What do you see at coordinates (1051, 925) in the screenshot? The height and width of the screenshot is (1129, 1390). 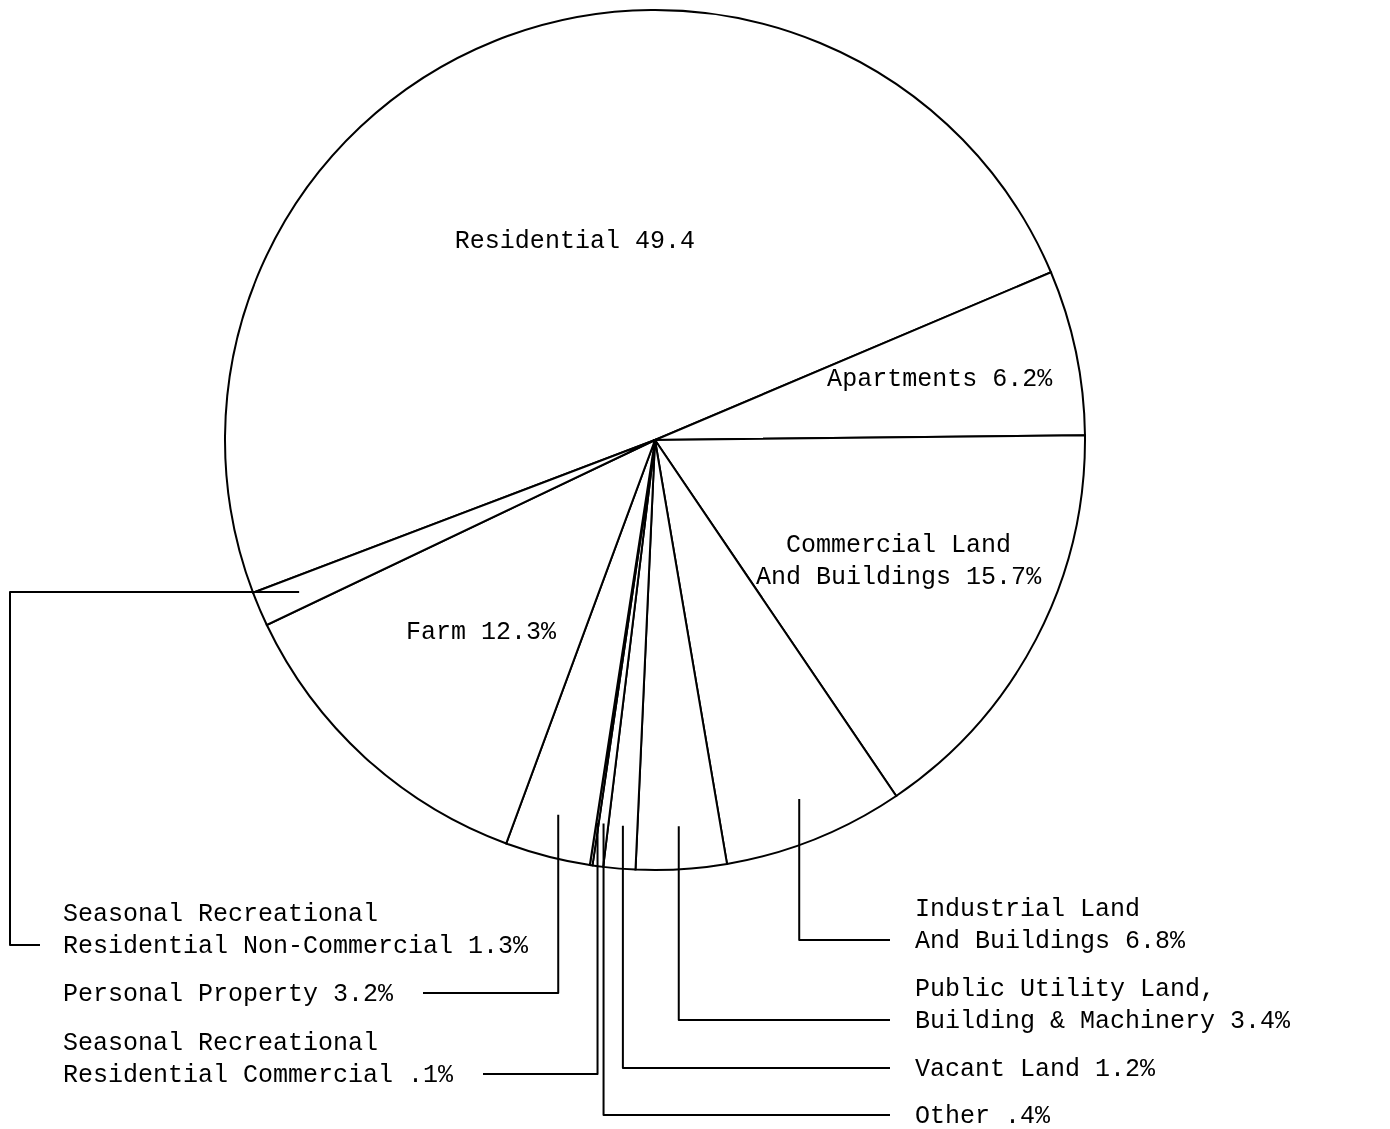 I see `slice-label: Industrial Land And Buildings 6.8%` at bounding box center [1051, 925].